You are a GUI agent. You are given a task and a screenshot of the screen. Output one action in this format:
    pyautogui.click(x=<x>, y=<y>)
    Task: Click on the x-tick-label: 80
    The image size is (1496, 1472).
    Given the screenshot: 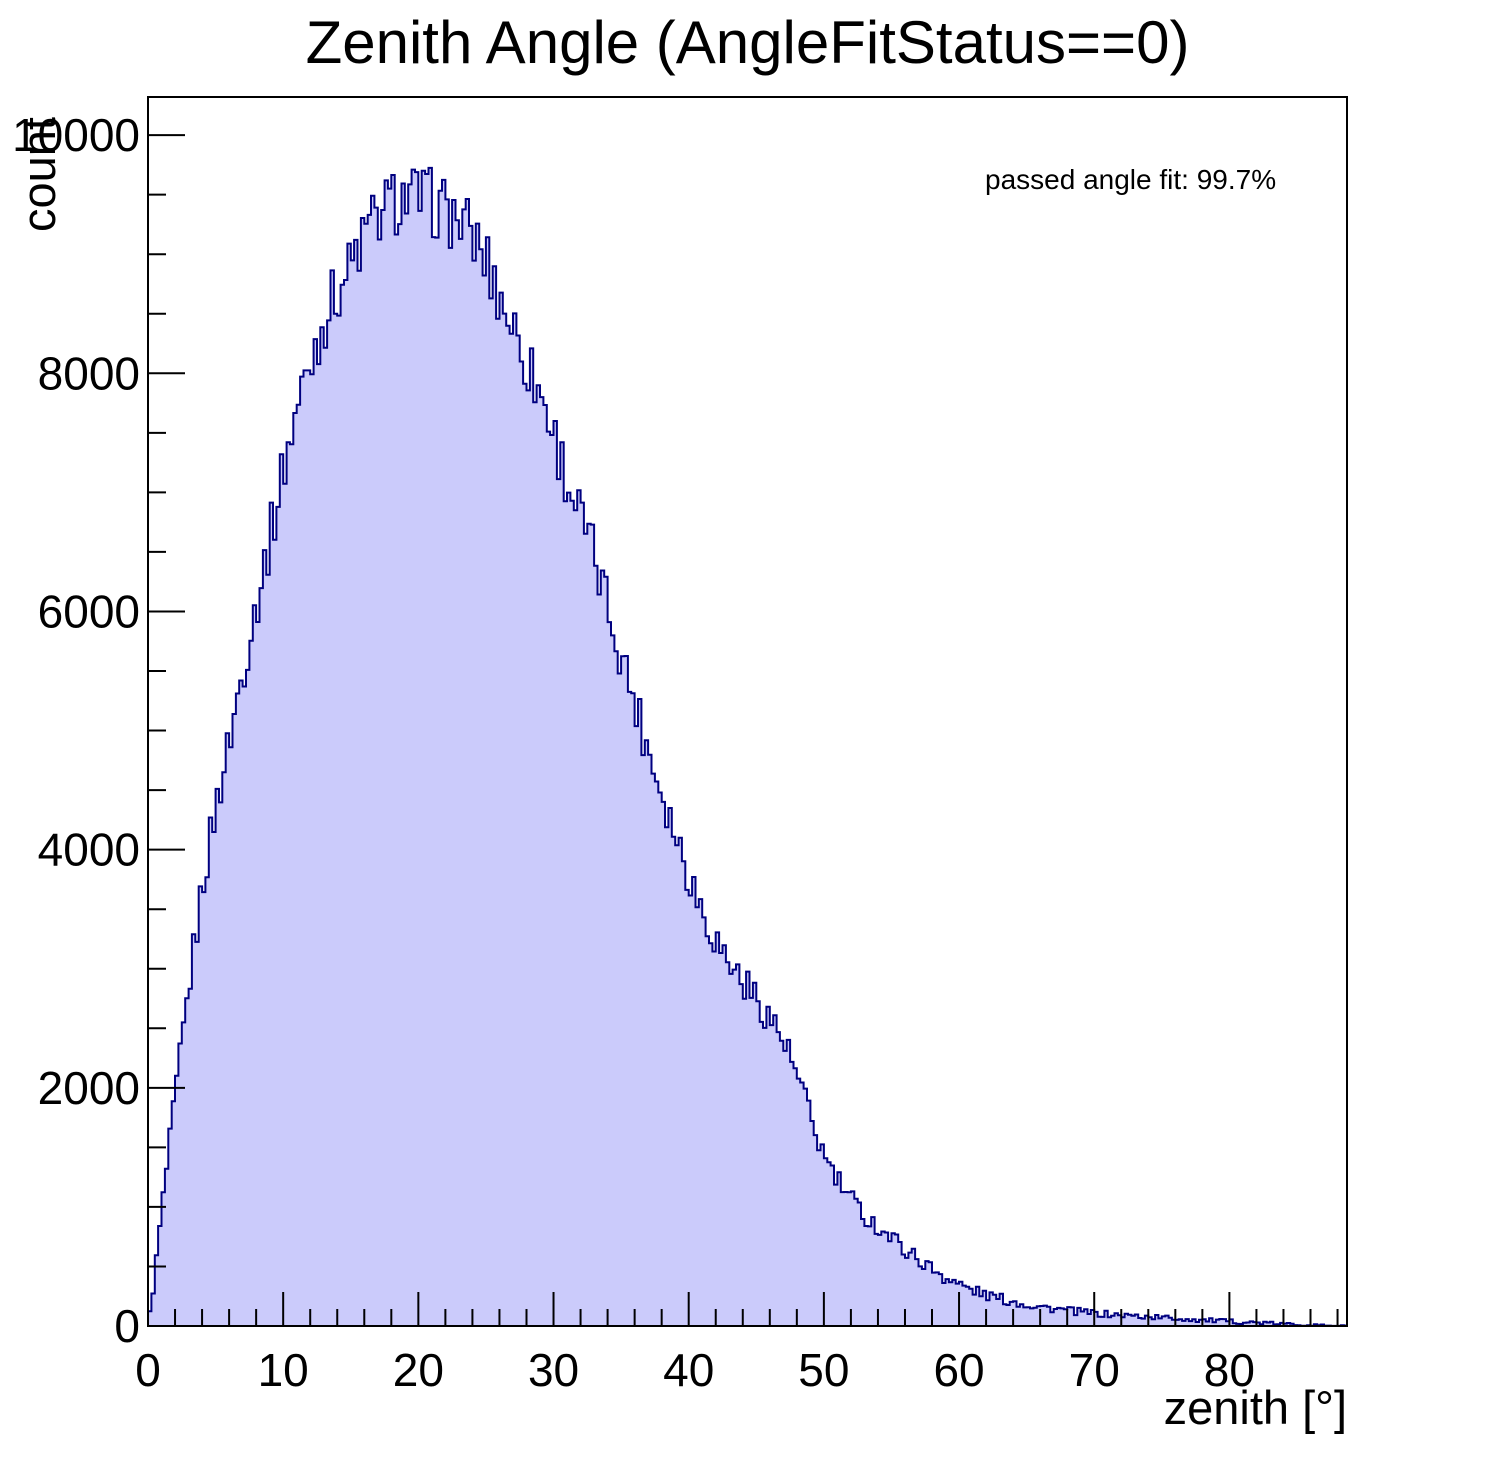 What is the action you would take?
    pyautogui.click(x=1229, y=1370)
    